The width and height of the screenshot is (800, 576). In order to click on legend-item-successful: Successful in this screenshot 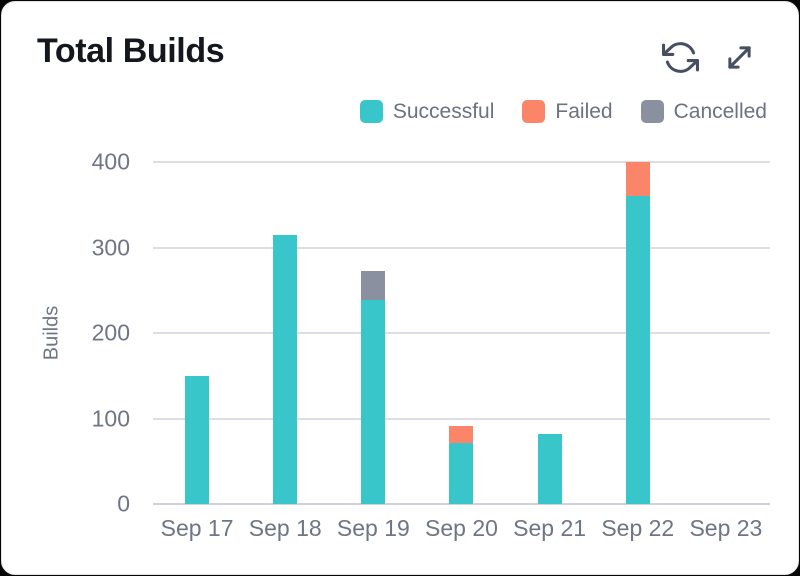, I will do `click(427, 111)`.